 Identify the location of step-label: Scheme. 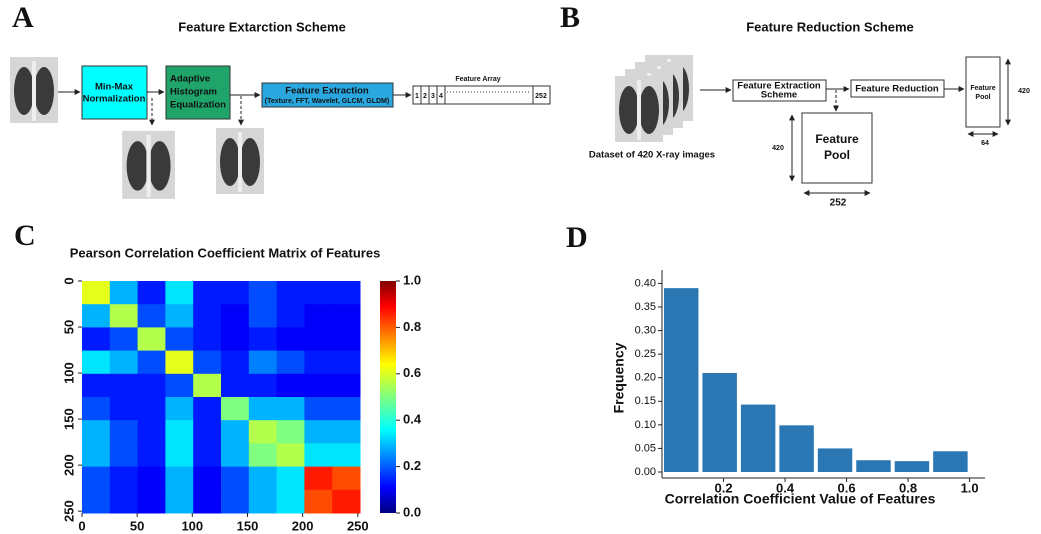
(779, 95).